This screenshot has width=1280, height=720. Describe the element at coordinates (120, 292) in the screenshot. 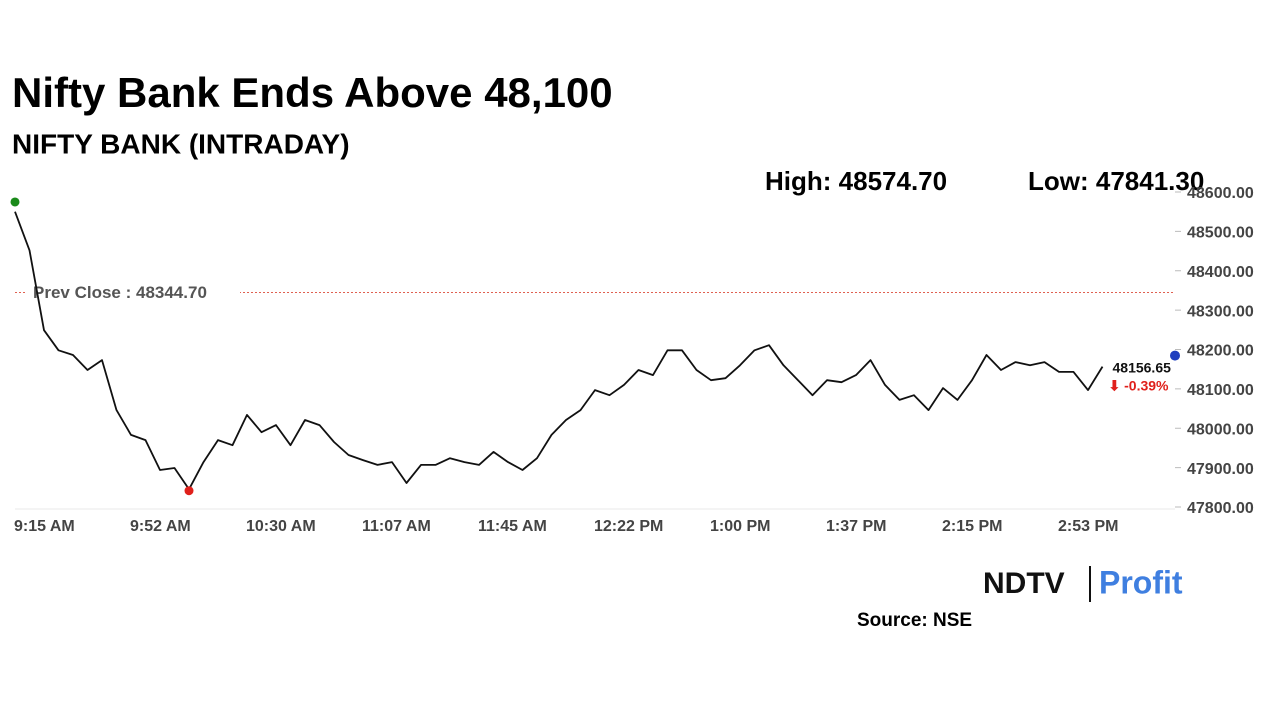

I see `prev-close-label: Prev Close : 48344.70` at that location.